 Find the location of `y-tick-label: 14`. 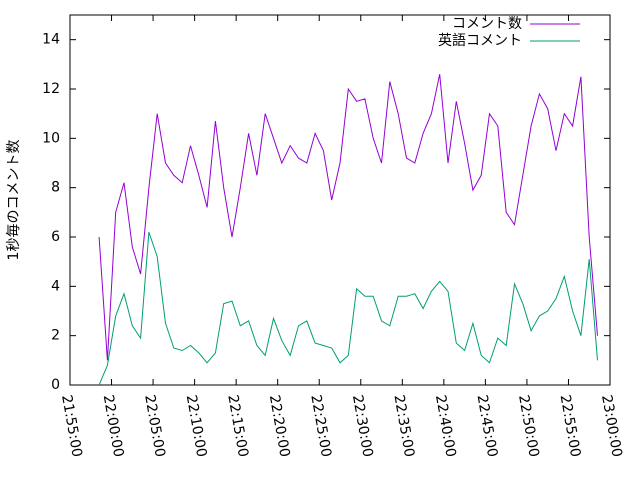

y-tick-label: 14 is located at coordinates (51, 40).